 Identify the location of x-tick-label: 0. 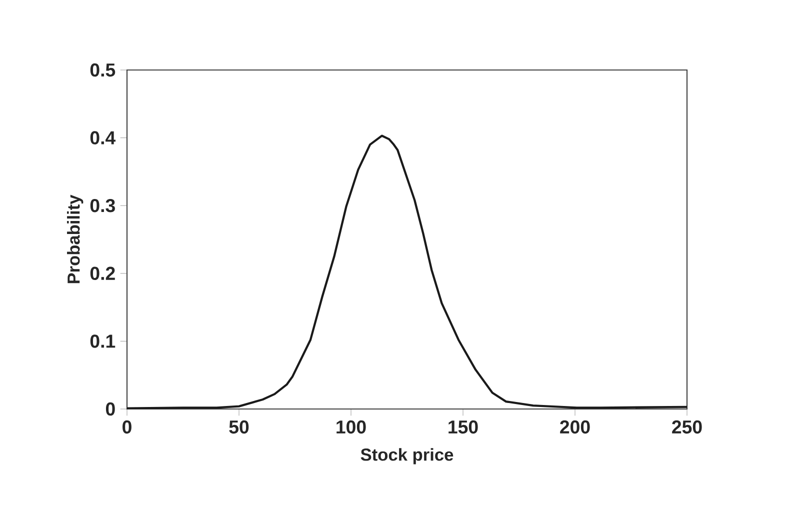
(127, 427).